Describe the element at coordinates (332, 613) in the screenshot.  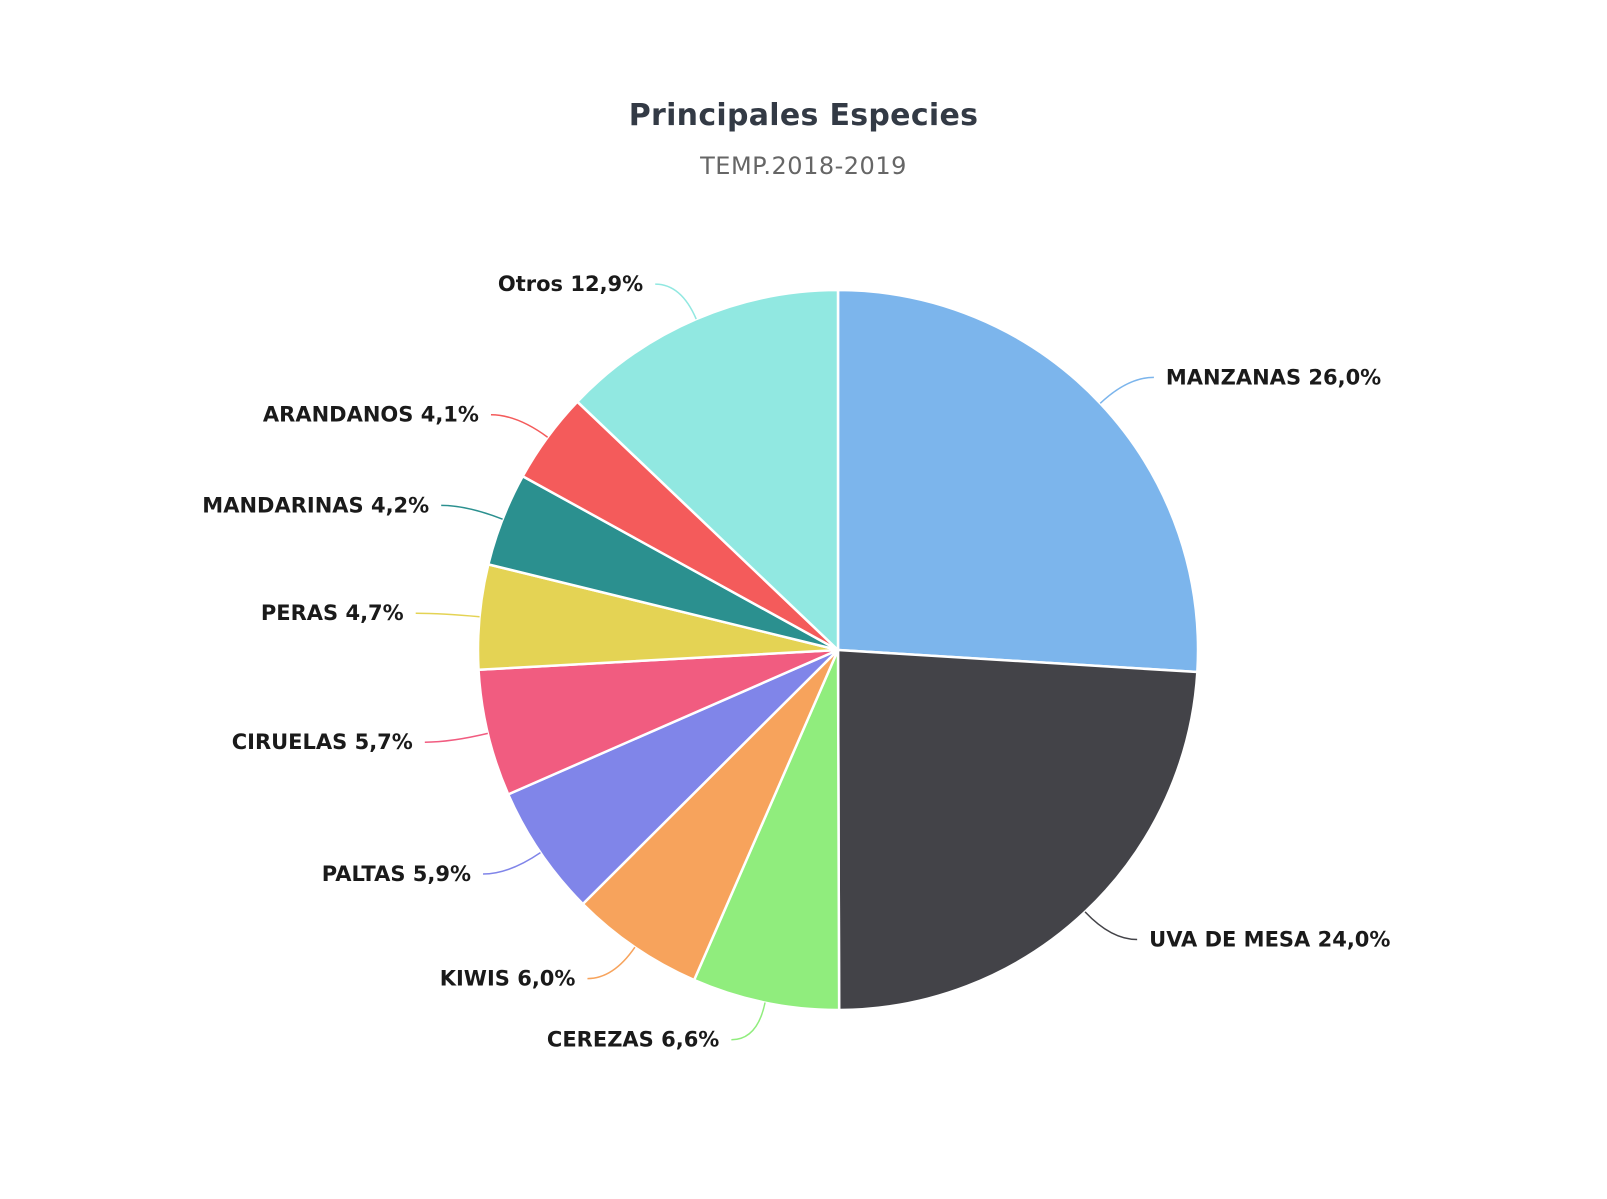
I see `slice-label-peras: PERAS 4,7%` at that location.